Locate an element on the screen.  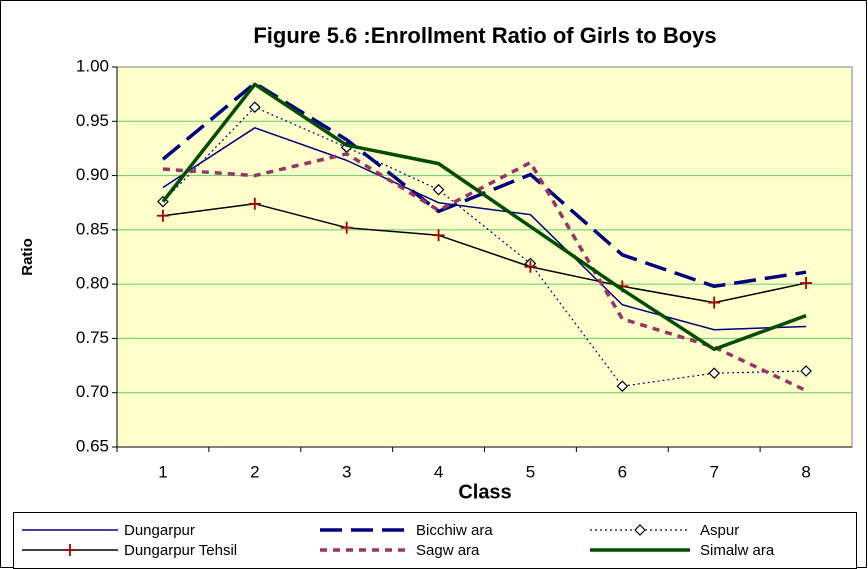
x-tick-label: 5 is located at coordinates (530, 471).